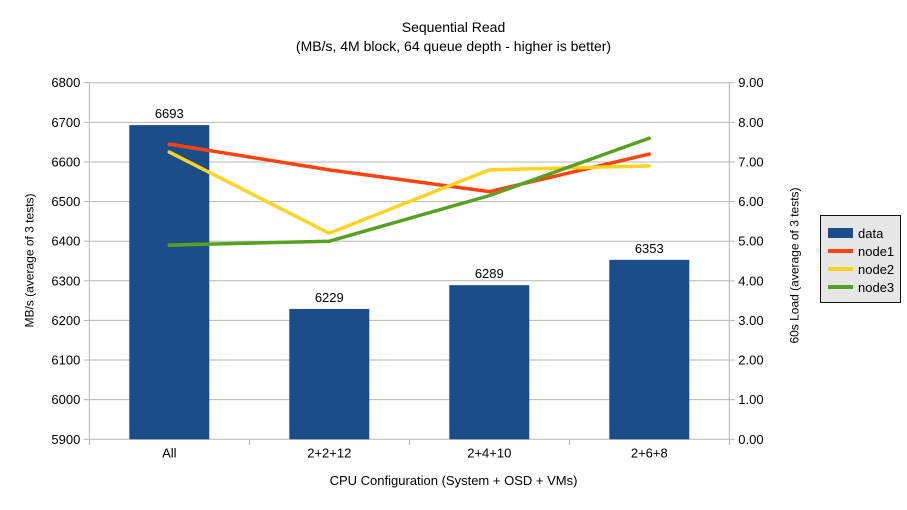 Image resolution: width=907 pixels, height=510 pixels. Describe the element at coordinates (840, 287) in the screenshot. I see `legend-swatch-node3` at that location.